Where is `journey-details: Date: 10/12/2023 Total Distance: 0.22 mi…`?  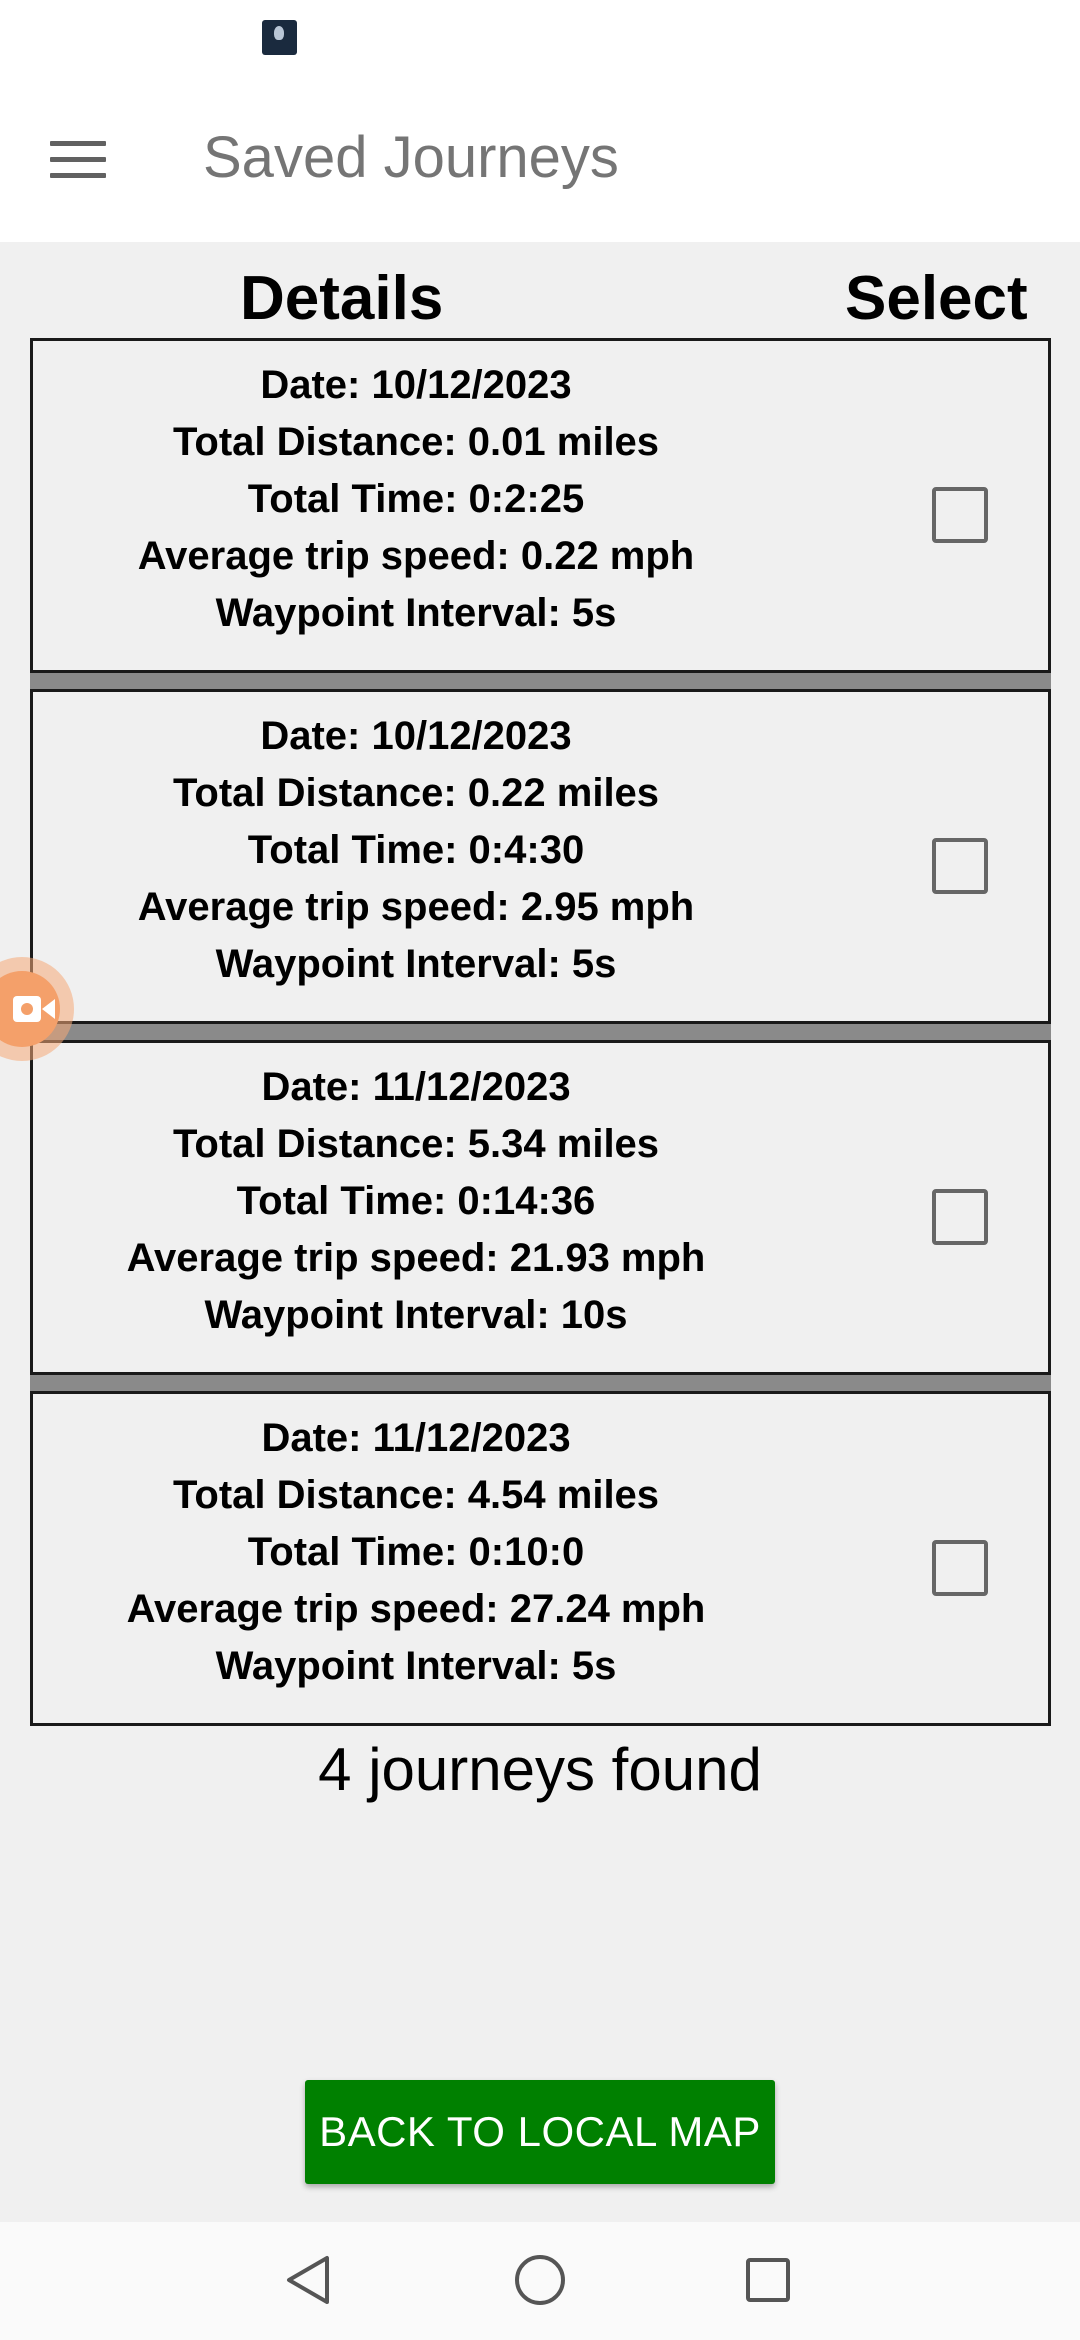
journey-details: Date: 10/12/2023 Total Distance: 0.22 mi… is located at coordinates (416, 850).